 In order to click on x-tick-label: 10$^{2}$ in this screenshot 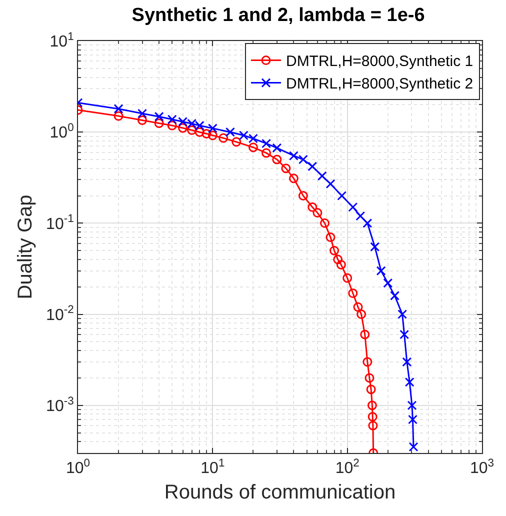, I will do `click(347, 467)`.